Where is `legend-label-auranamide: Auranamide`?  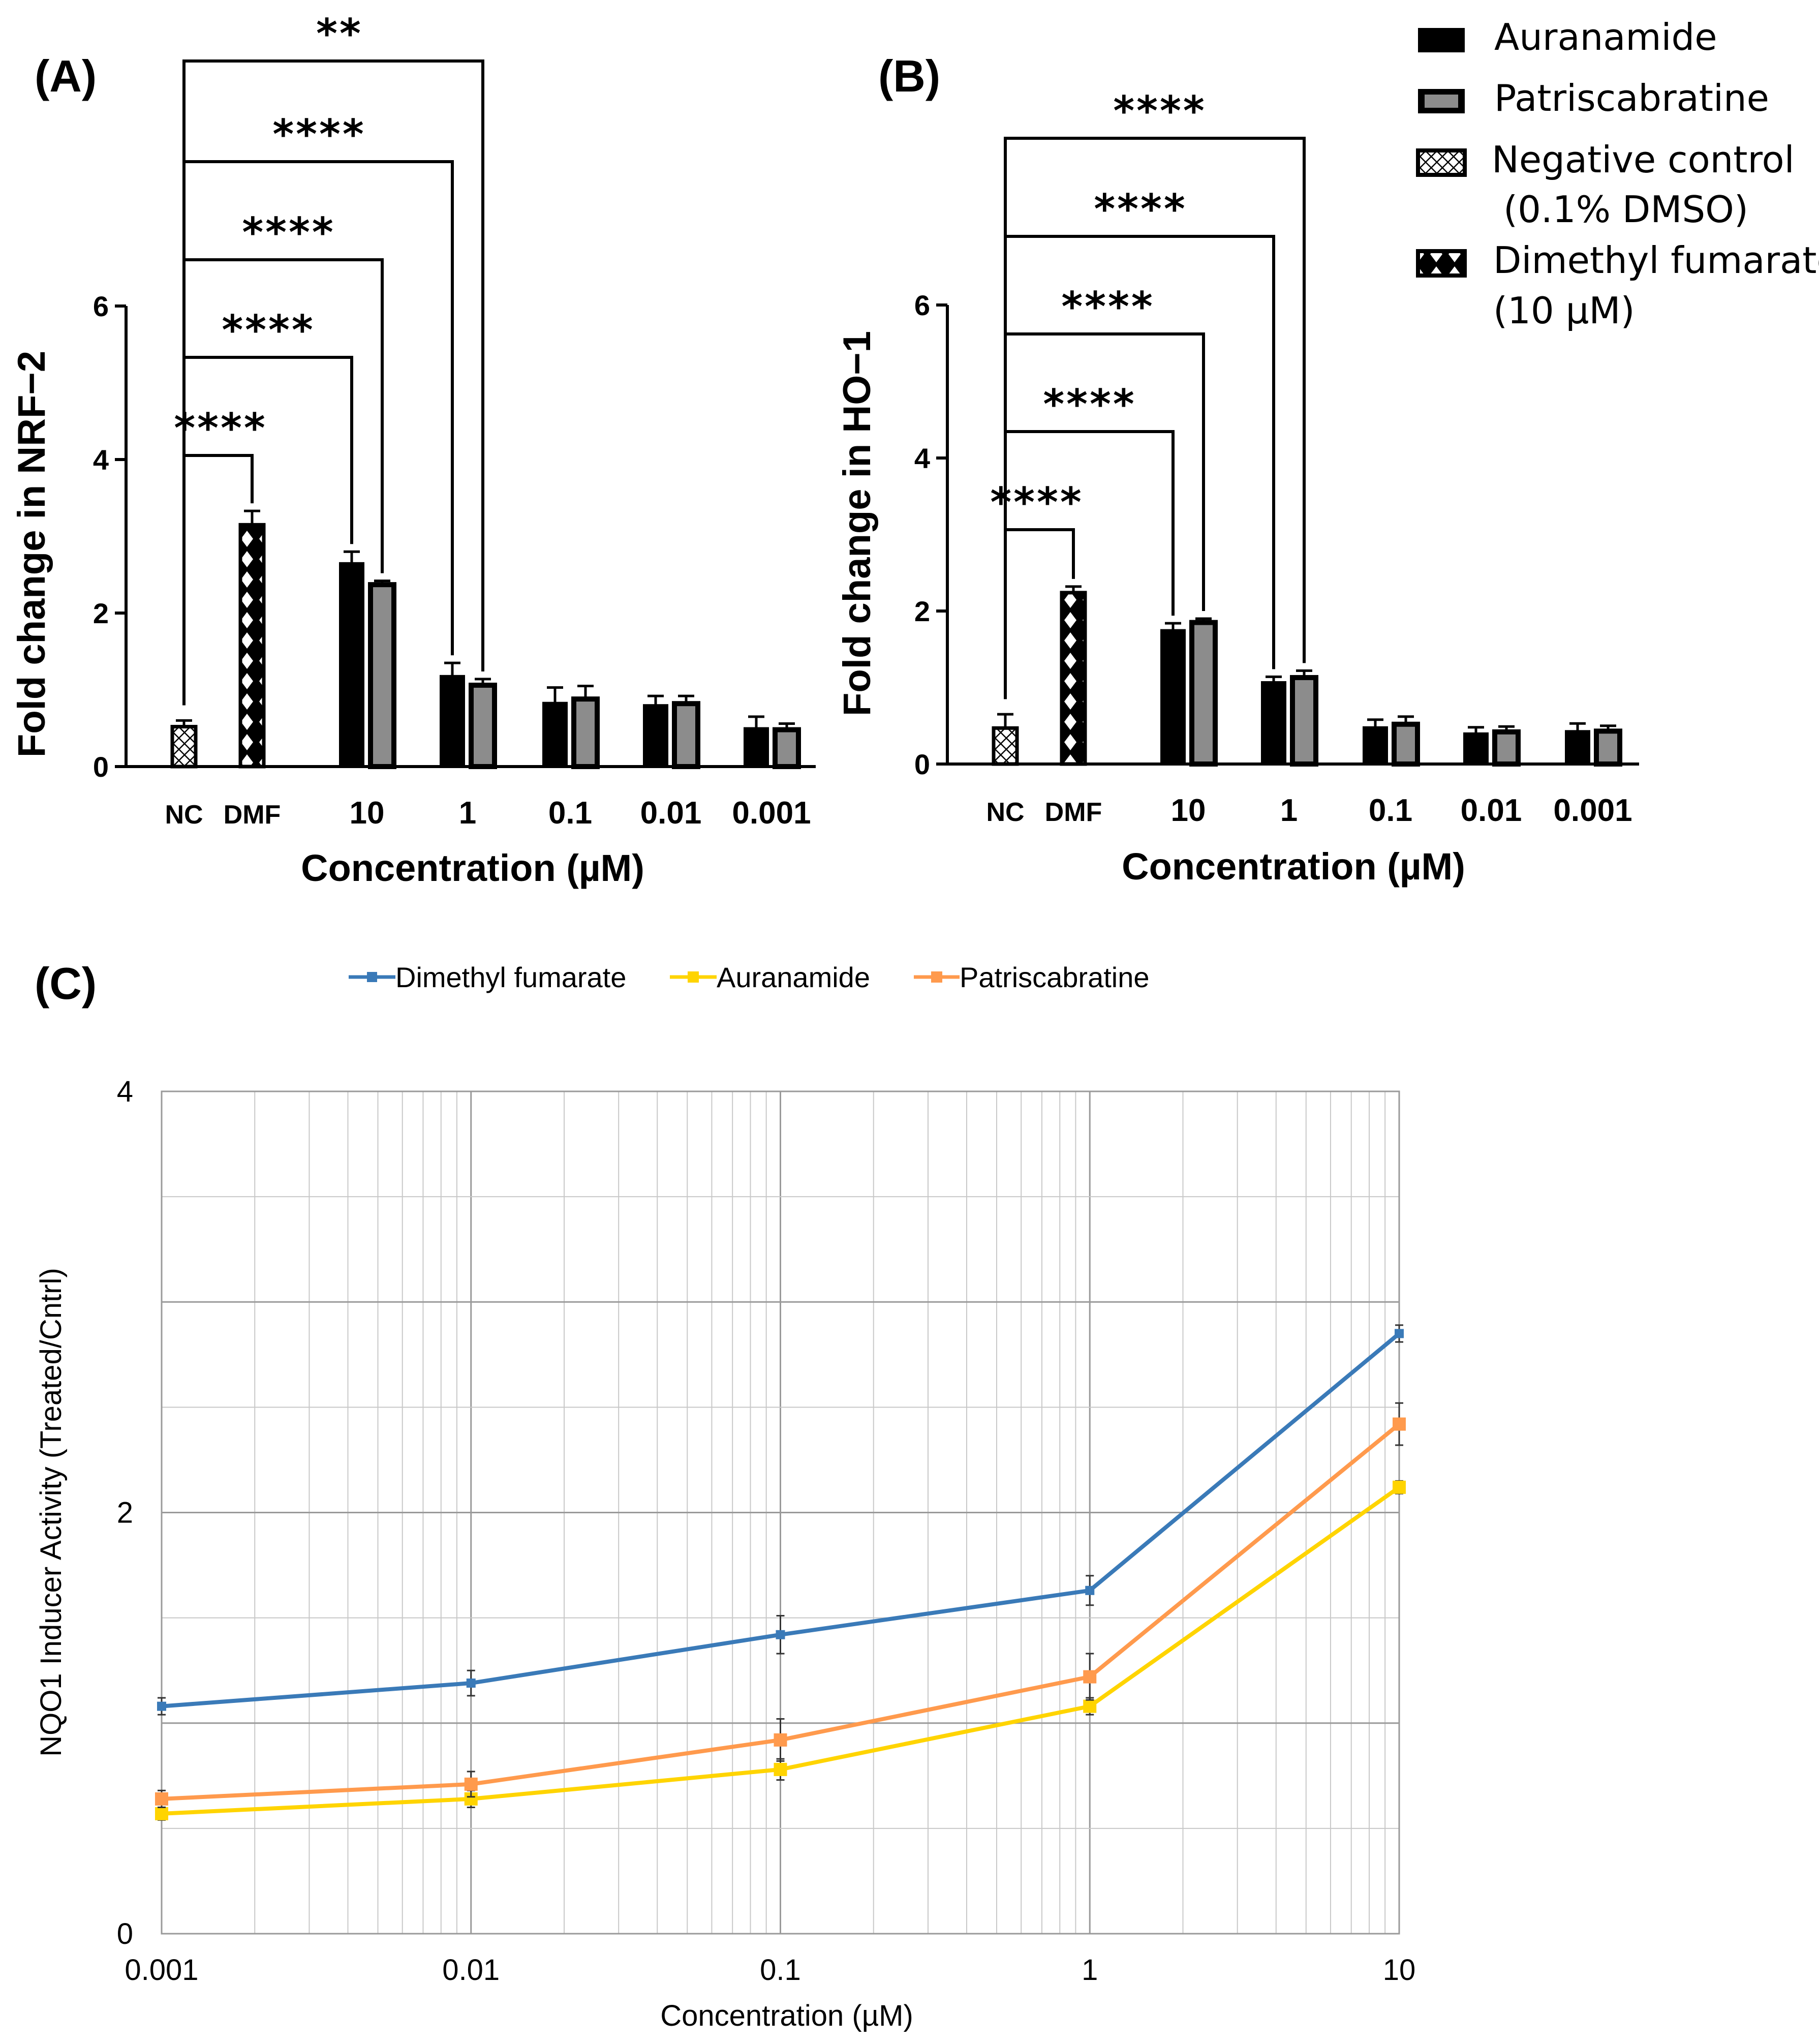
legend-label-auranamide: Auranamide is located at coordinates (1605, 37).